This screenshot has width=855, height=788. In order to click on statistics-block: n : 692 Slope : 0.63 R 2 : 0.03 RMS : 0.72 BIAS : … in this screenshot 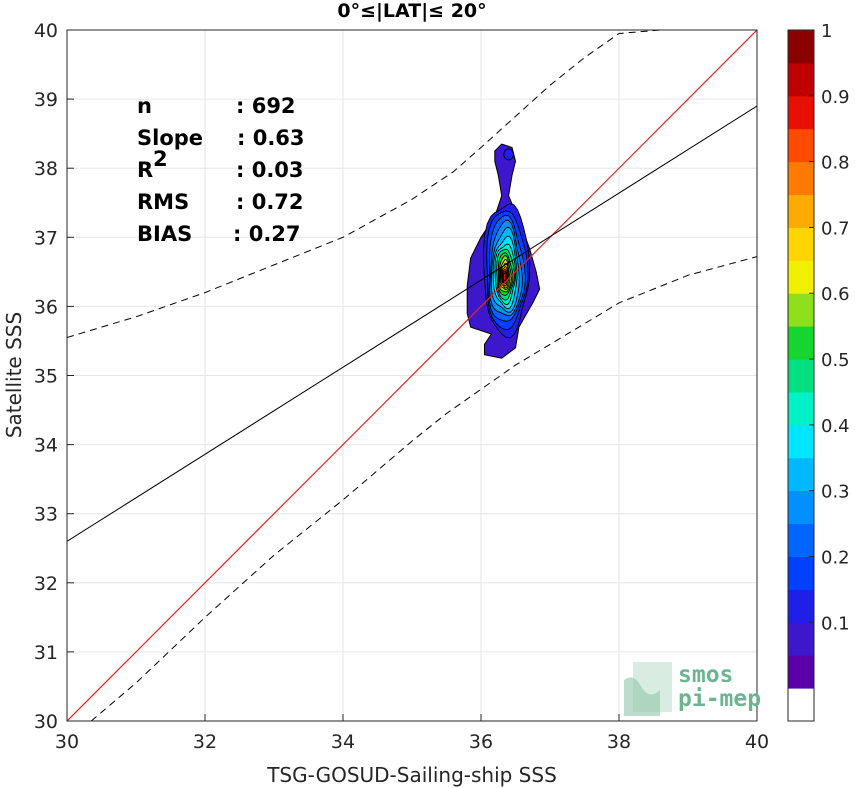, I will do `click(221, 170)`.